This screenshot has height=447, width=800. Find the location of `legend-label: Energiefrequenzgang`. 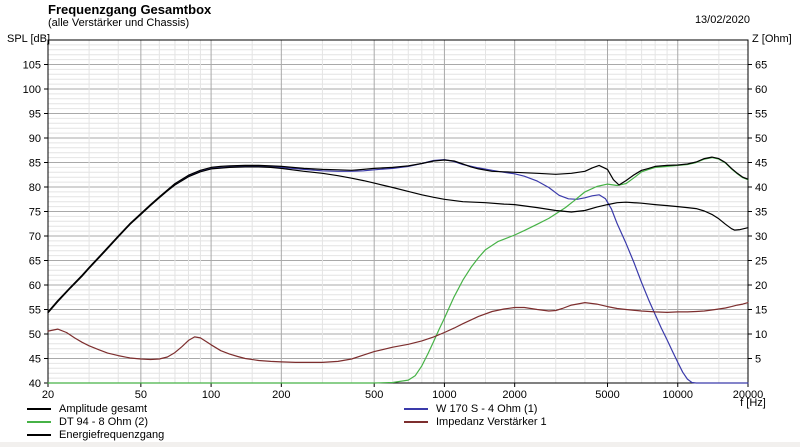

legend-label: Energiefrequenzgang is located at coordinates (112, 434).